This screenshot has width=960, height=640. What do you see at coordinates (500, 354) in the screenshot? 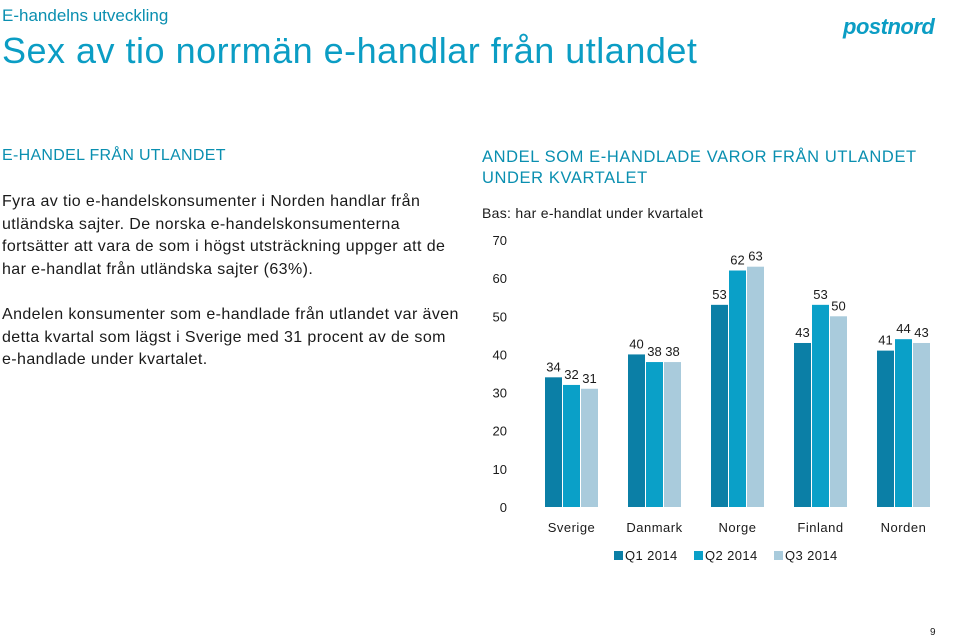
I see `y-tick-label: 40` at bounding box center [500, 354].